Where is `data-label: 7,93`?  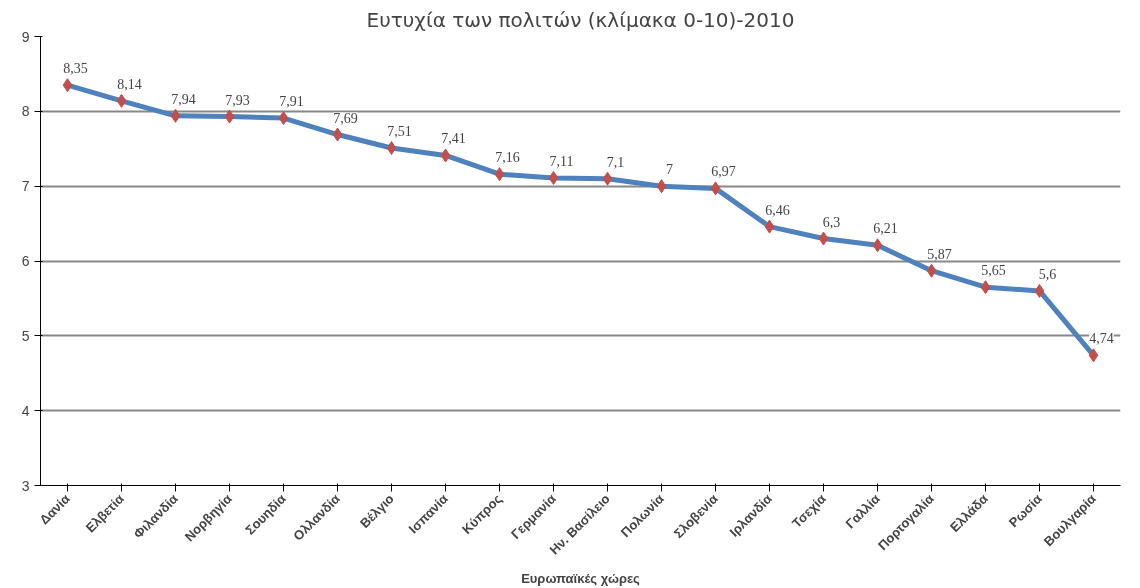
data-label: 7,93 is located at coordinates (237, 100).